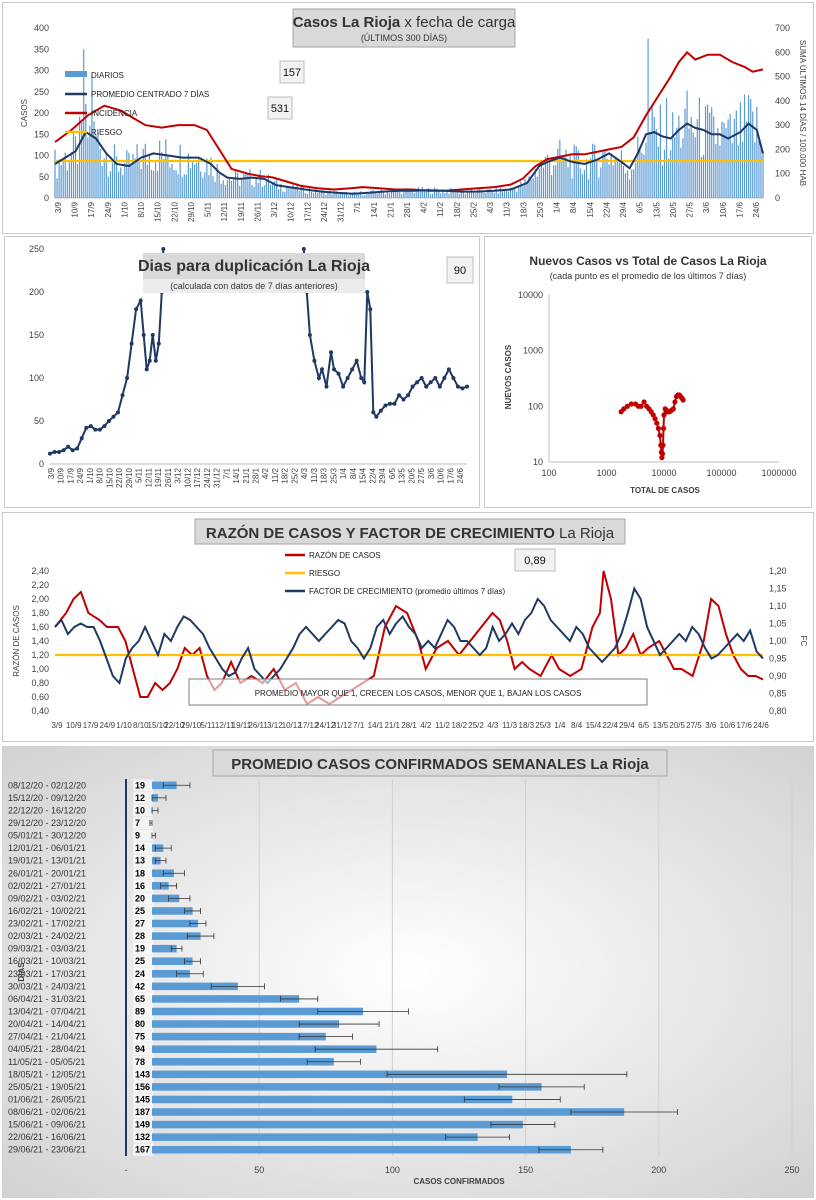 Image resolution: width=816 pixels, height=1200 pixels. I want to click on bar-value-label: 13, so click(140, 861).